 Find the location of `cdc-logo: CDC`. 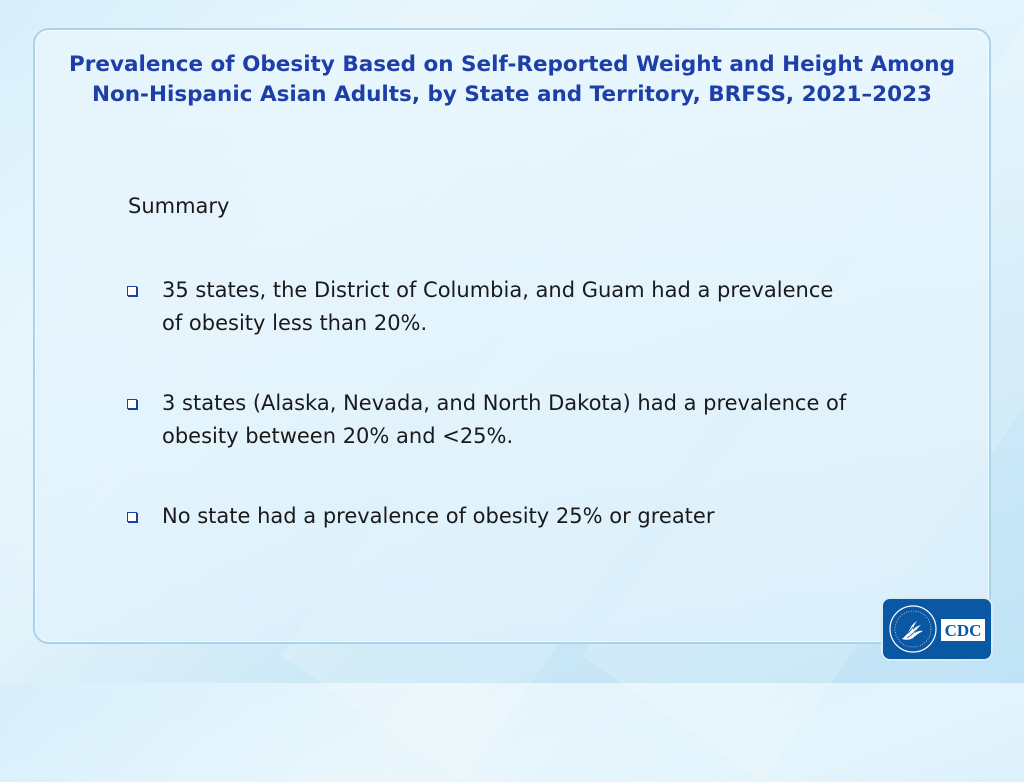

cdc-logo: CDC is located at coordinates (937, 629).